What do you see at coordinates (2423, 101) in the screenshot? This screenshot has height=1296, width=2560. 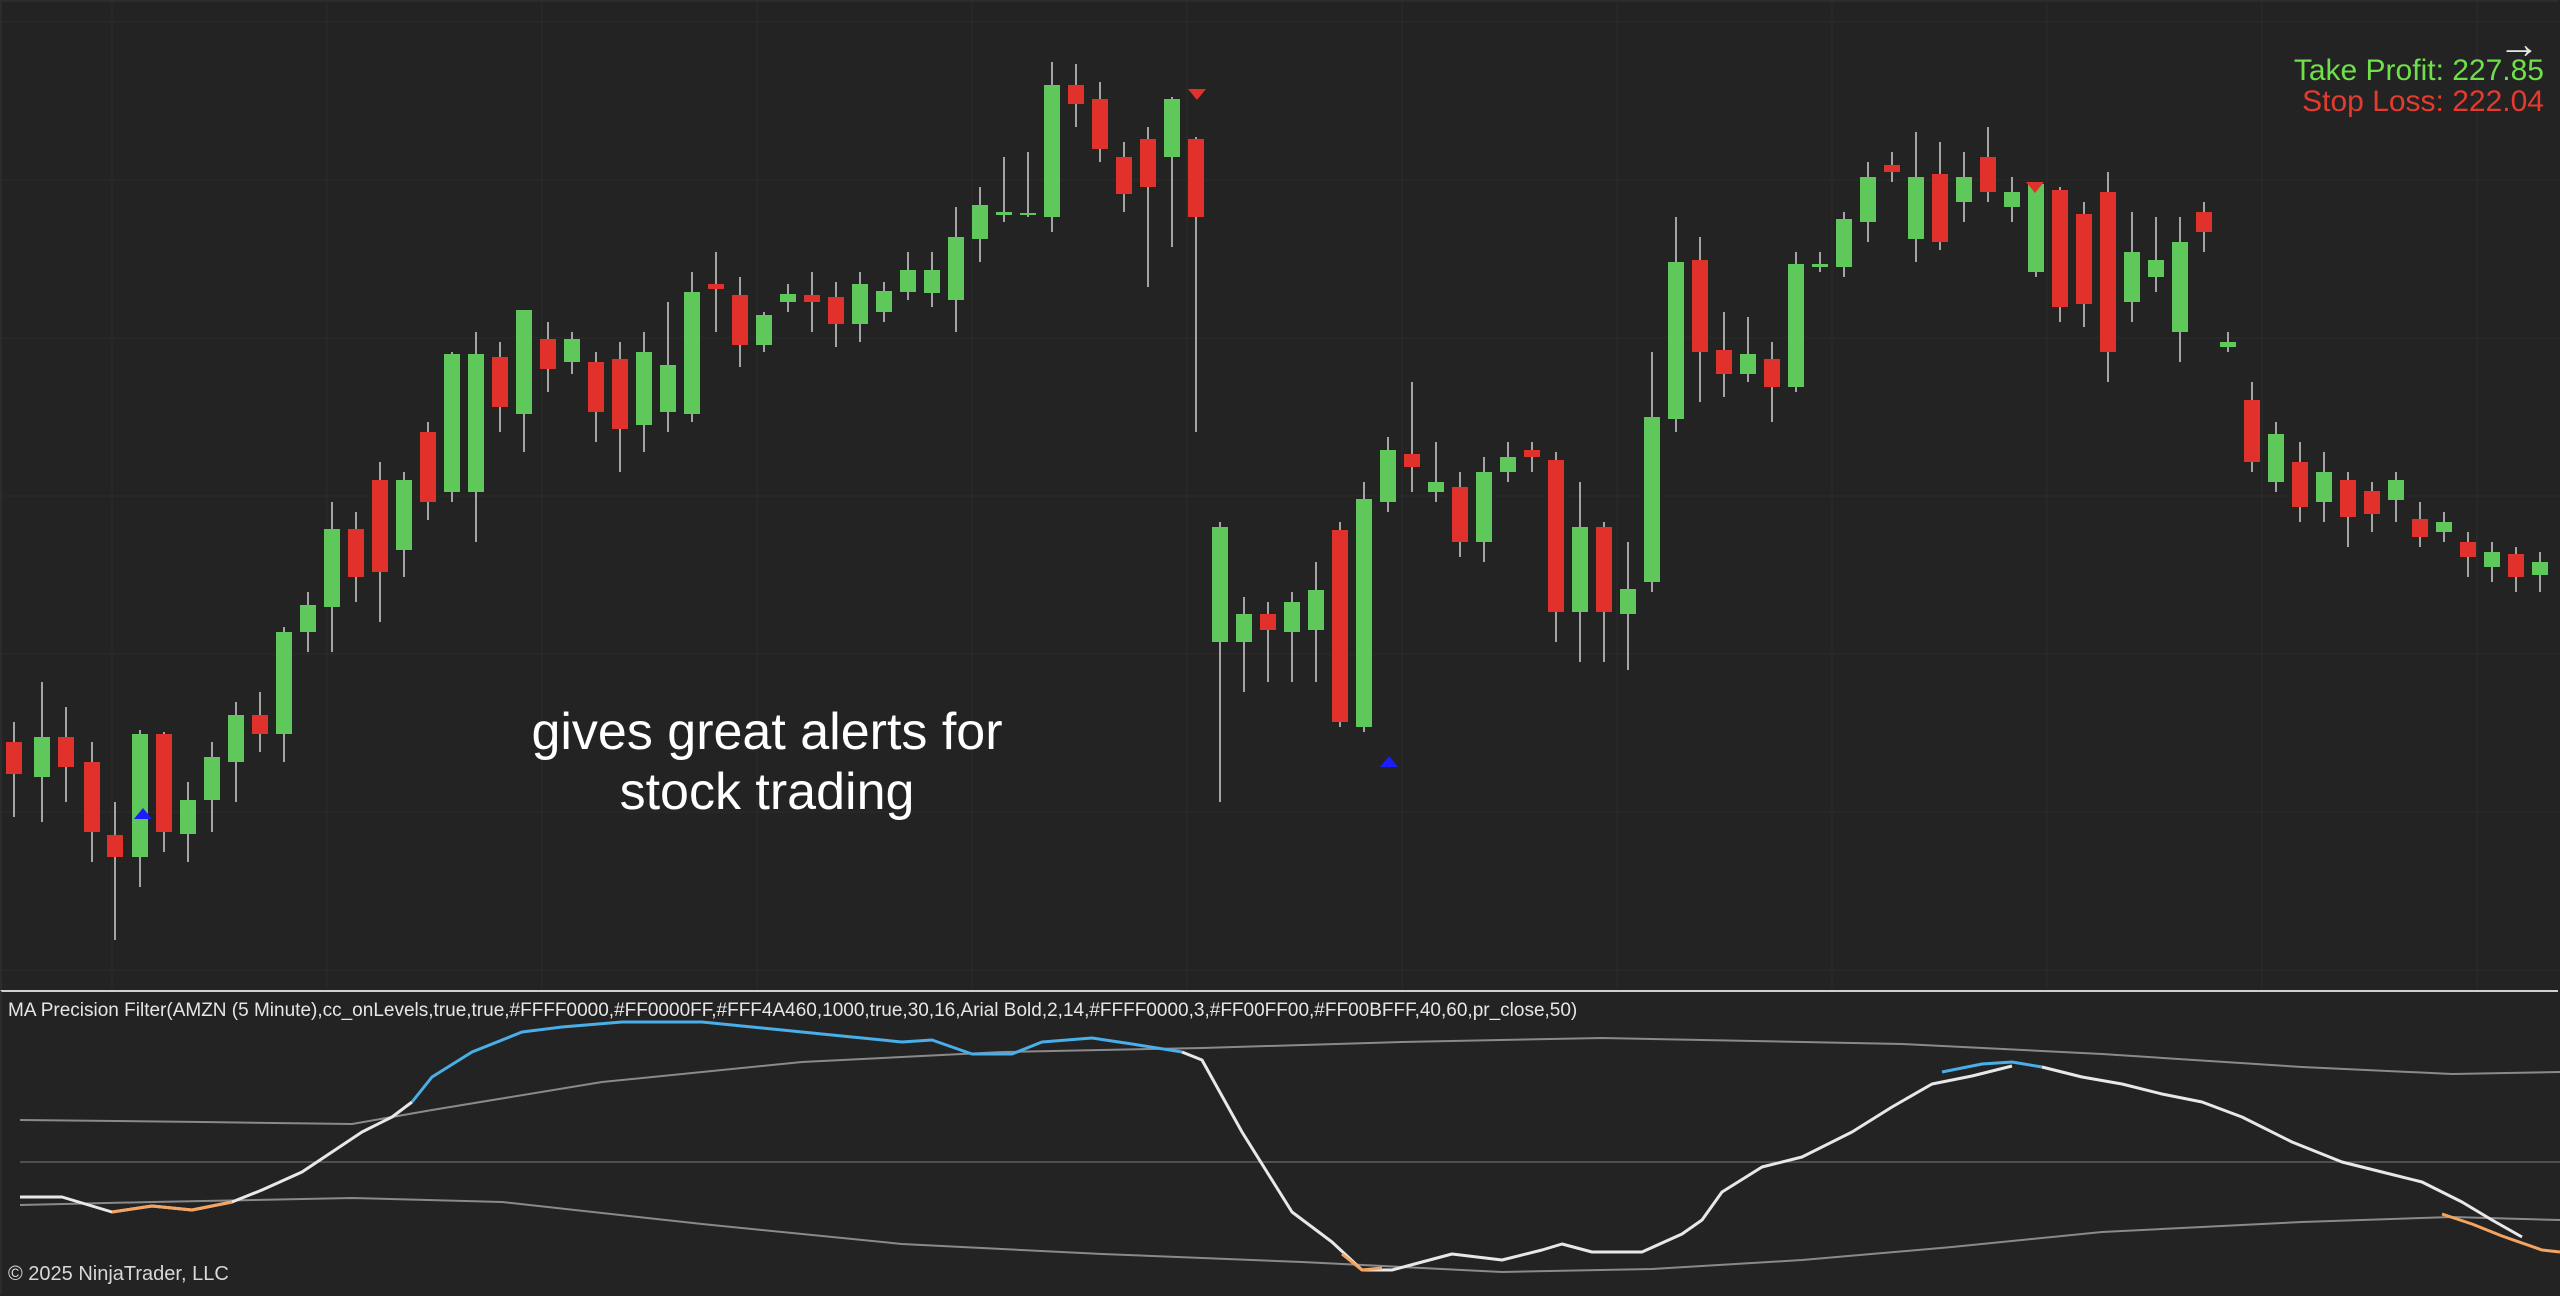 I see `stop-loss-label: Stop Loss: 222.04` at bounding box center [2423, 101].